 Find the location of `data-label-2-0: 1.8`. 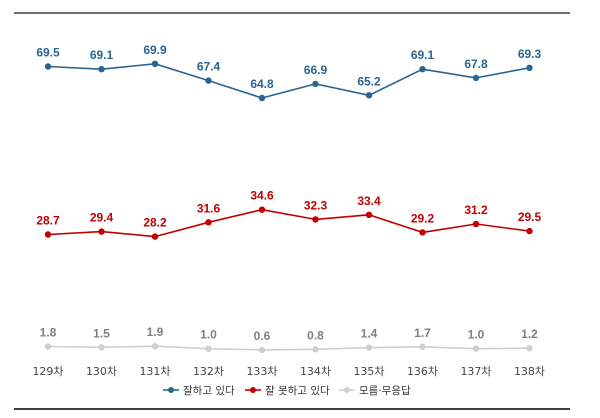

data-label-2-0: 1.8 is located at coordinates (48, 333).